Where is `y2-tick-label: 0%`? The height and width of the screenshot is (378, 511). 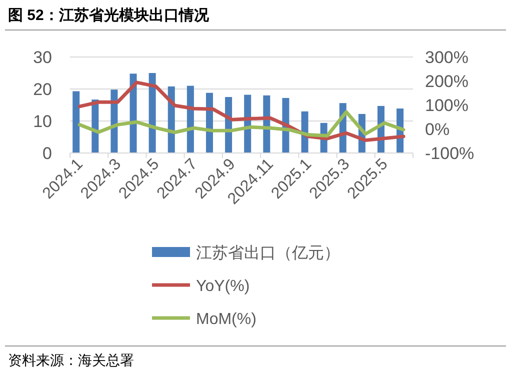
y2-tick-label: 0% is located at coordinates (437, 129).